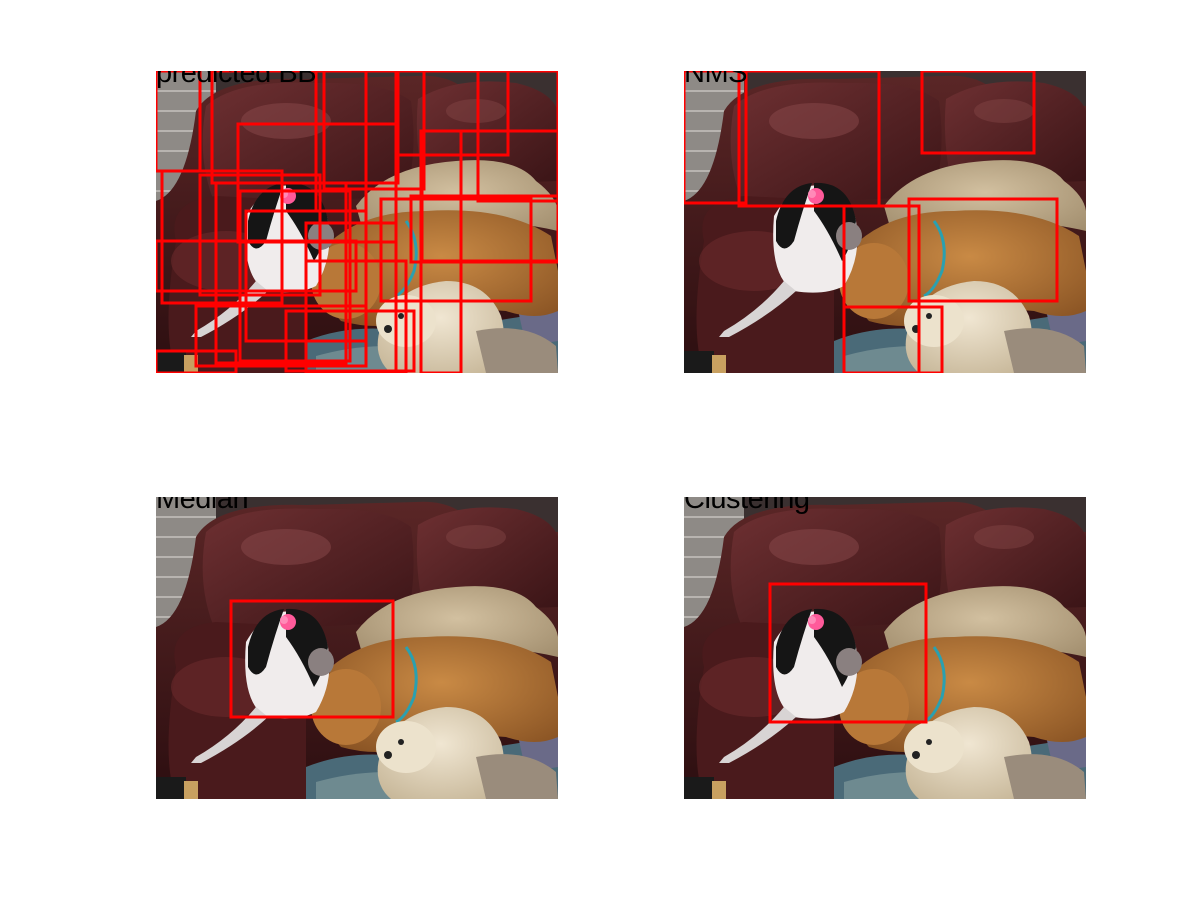  Describe the element at coordinates (747, 506) in the screenshot. I see `panel-title: Clustering` at that location.